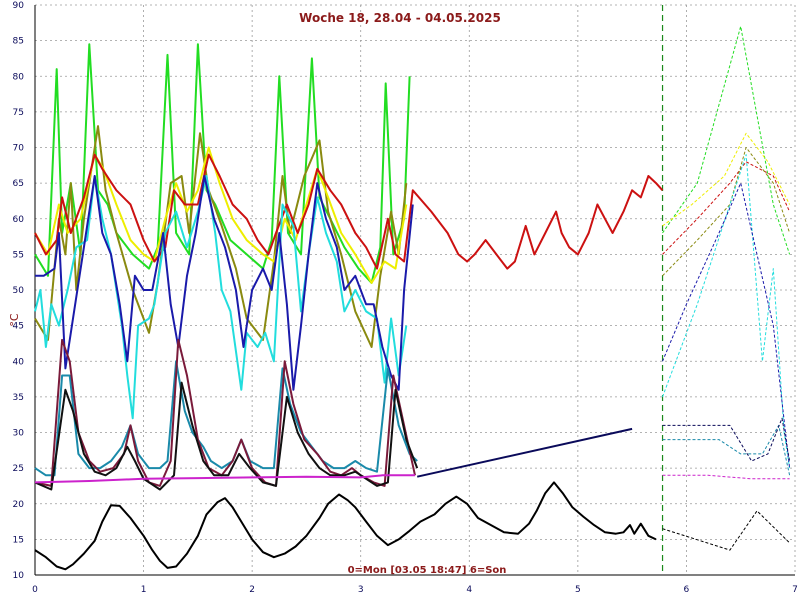  What do you see at coordinates (19, 149) in the screenshot?
I see `y-tick-label: 70` at bounding box center [19, 149].